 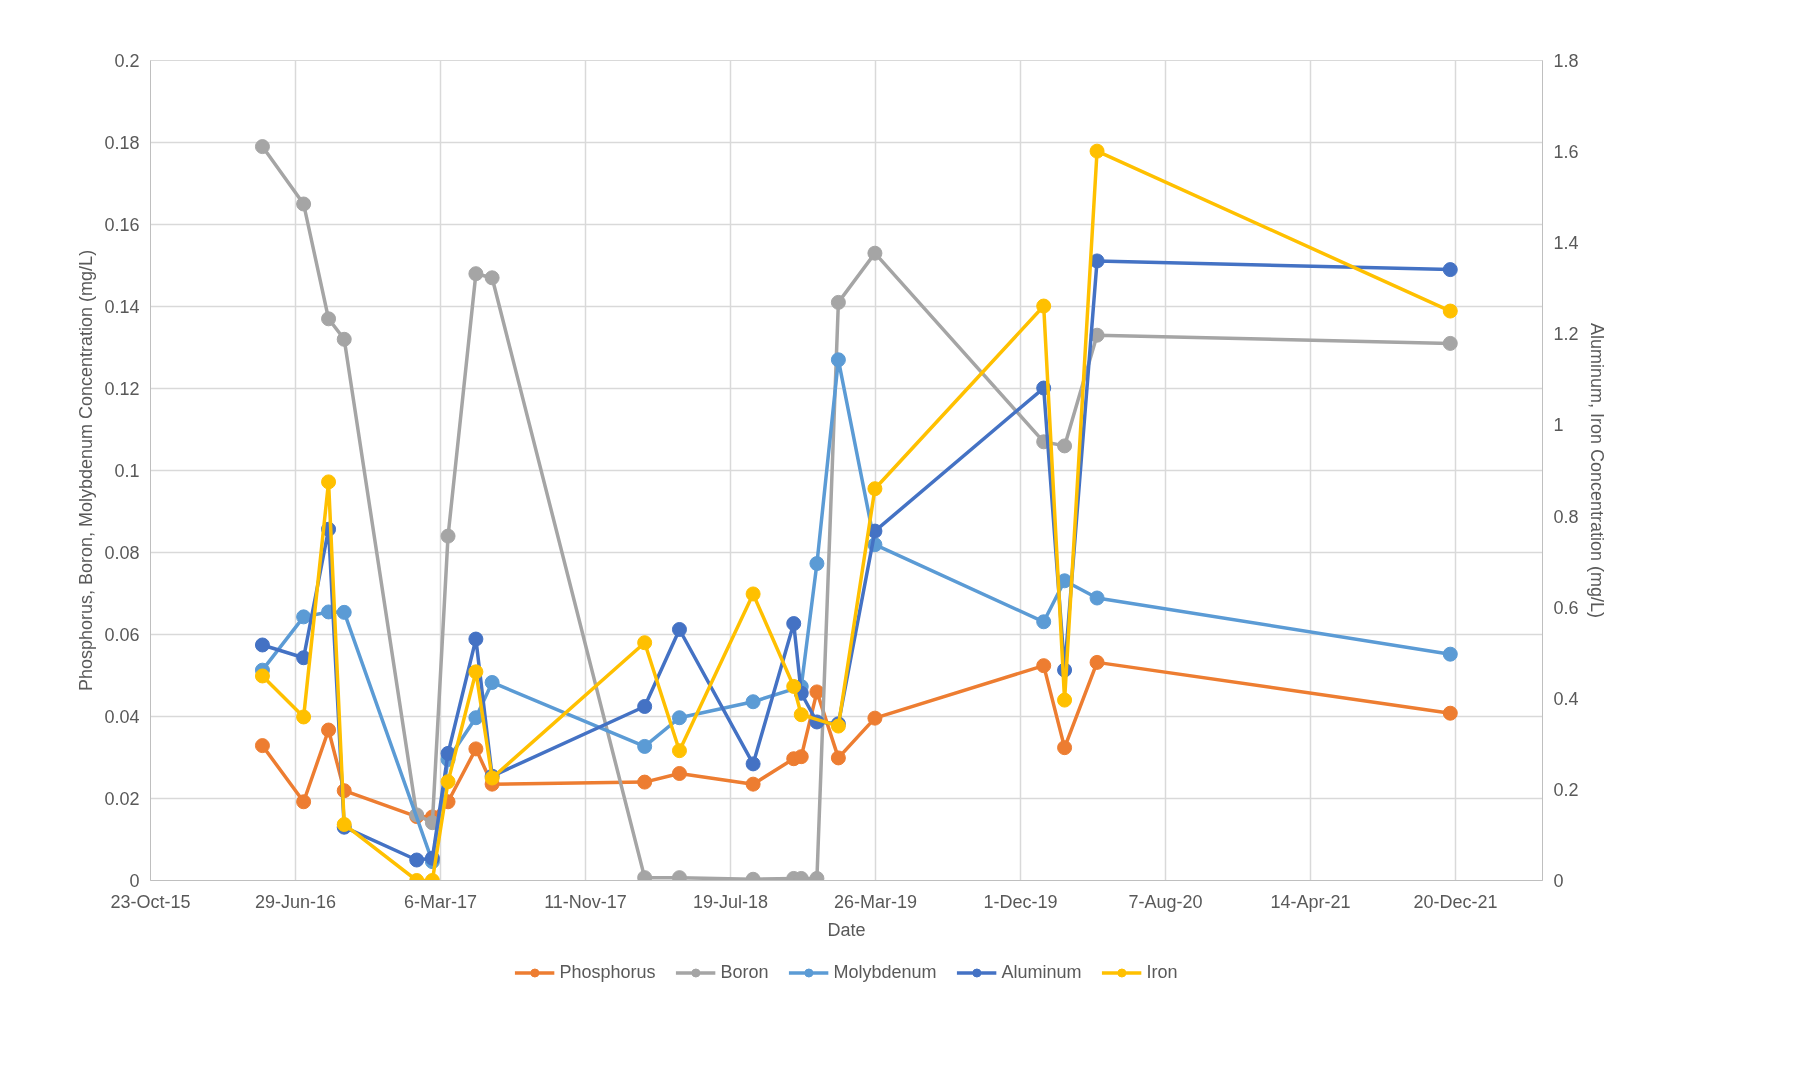 I want to click on y-tick-label: 0.04, so click(x=122, y=717).